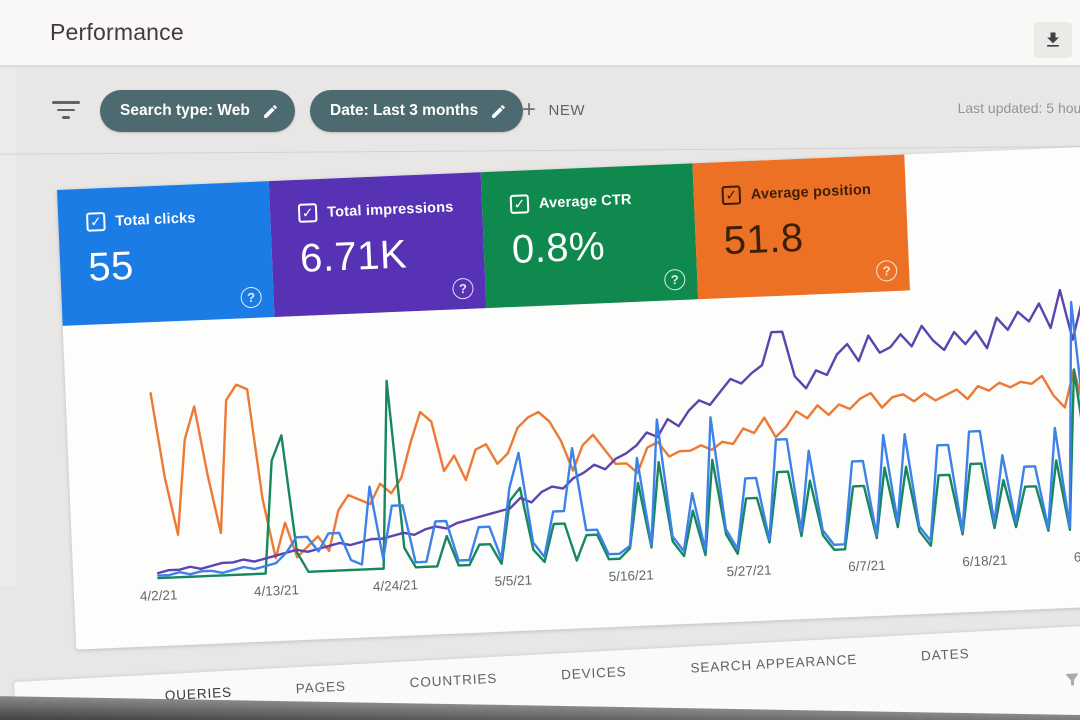 The width and height of the screenshot is (1080, 720). I want to click on x-axis-label: 4/24/21, so click(395, 586).